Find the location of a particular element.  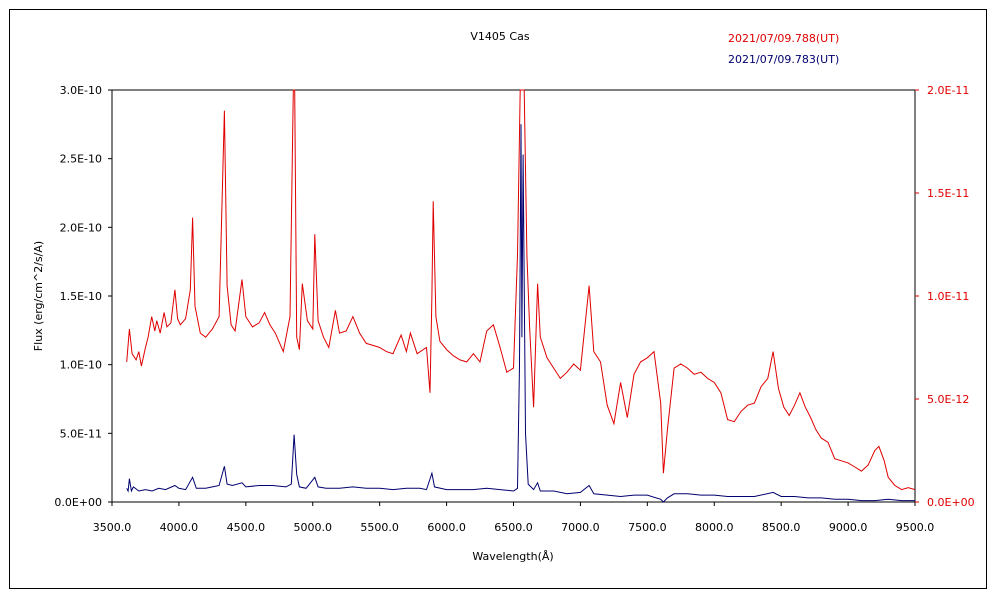

y-left-tick-label: 5.0E-11 is located at coordinates (81, 433).